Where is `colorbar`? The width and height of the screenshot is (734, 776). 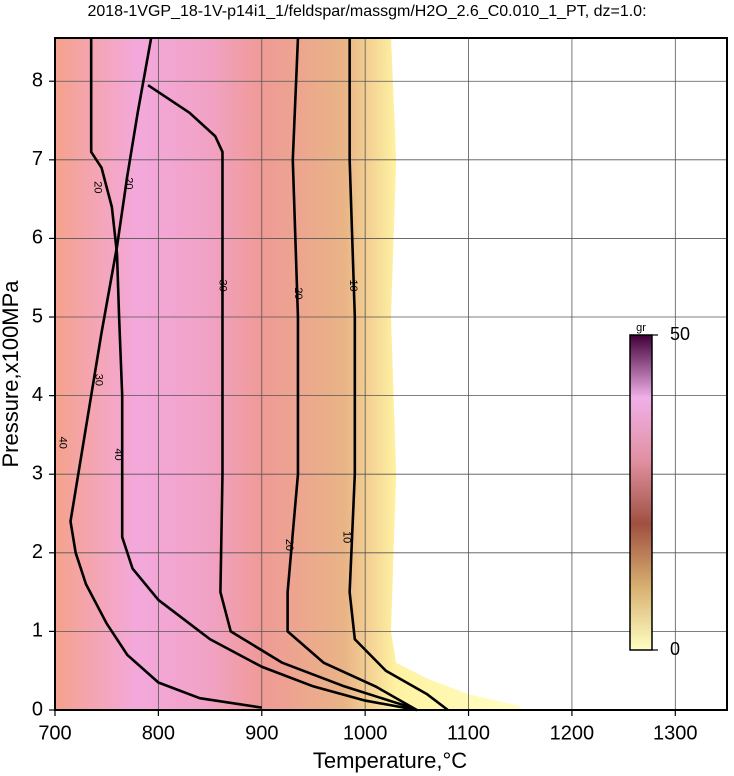 colorbar is located at coordinates (641, 492).